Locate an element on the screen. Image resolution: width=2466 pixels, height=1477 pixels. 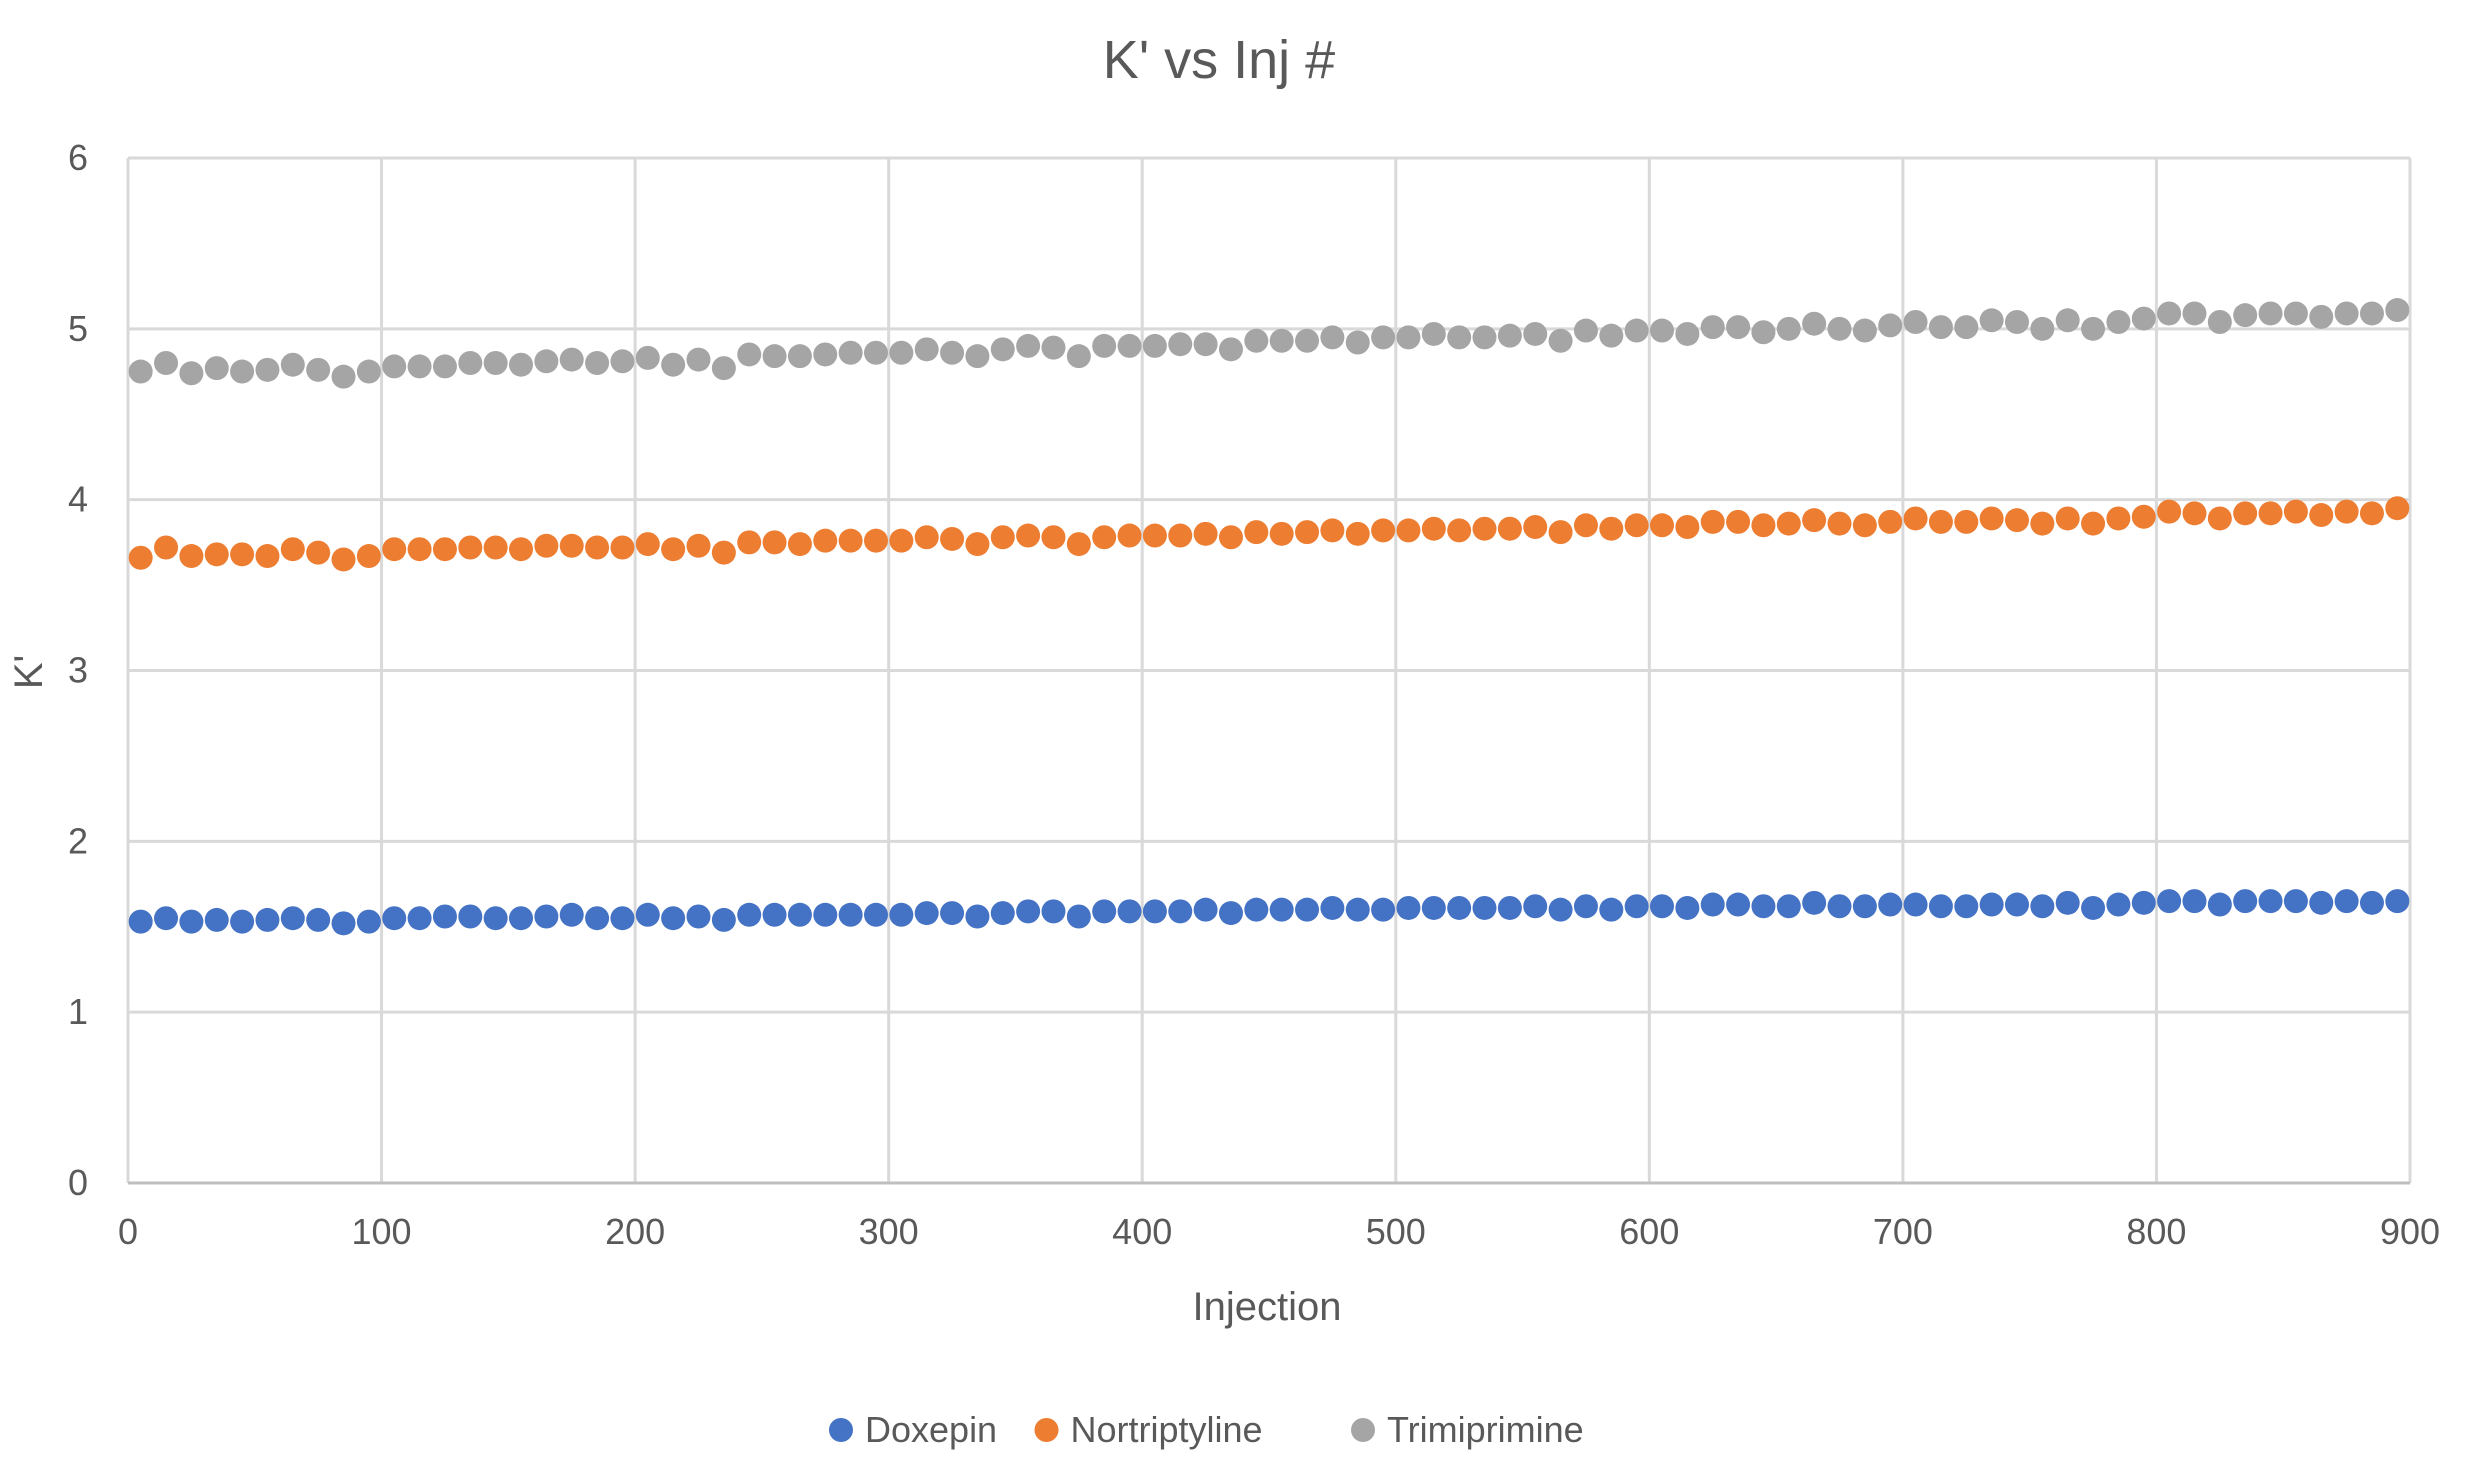
legend-item-doxepin: Doxepin is located at coordinates (913, 1429).